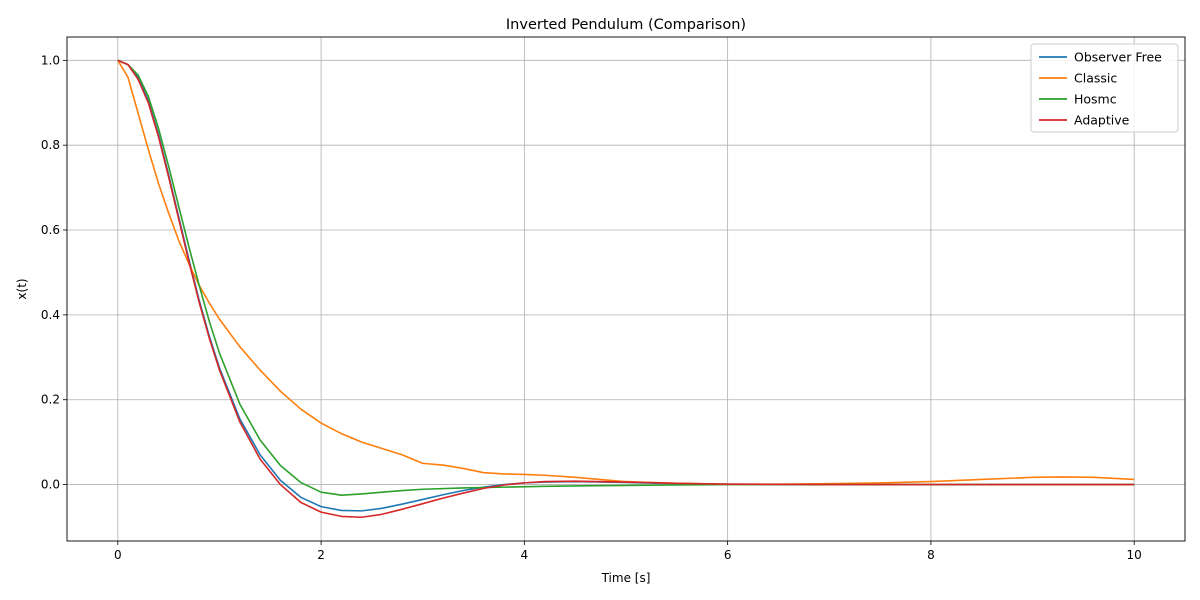 The width and height of the screenshot is (1200, 600). What do you see at coordinates (1102, 120) in the screenshot?
I see `legend-label: Adaptive` at bounding box center [1102, 120].